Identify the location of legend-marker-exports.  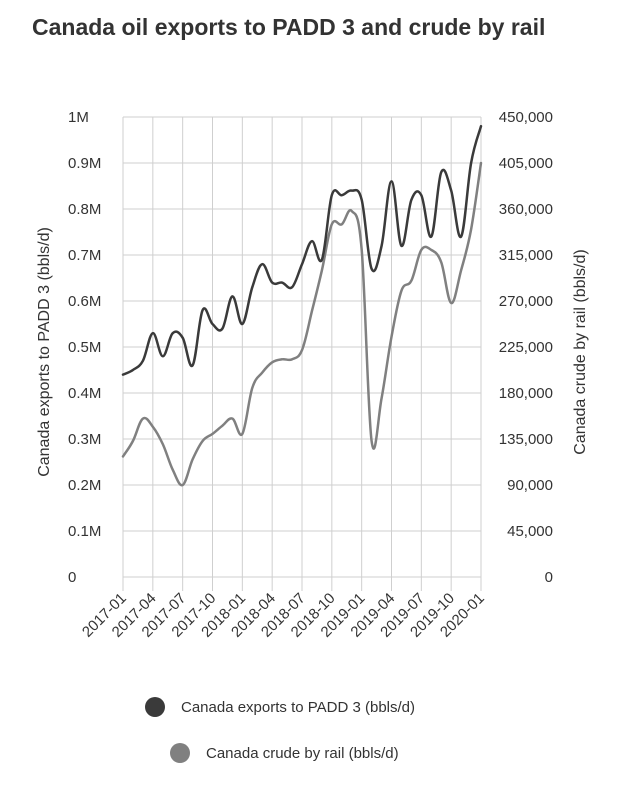
(155, 707).